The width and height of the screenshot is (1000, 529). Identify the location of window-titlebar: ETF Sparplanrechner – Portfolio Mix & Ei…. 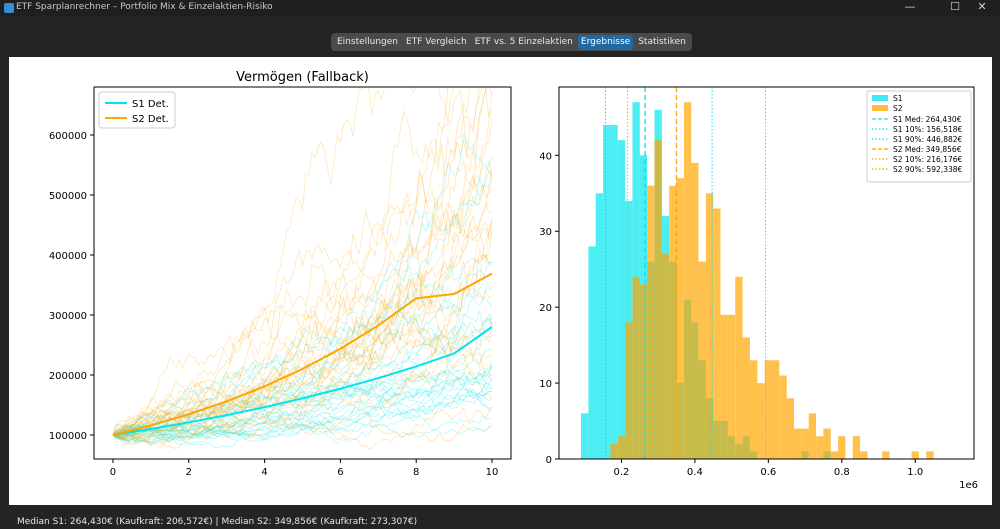
(500, 8).